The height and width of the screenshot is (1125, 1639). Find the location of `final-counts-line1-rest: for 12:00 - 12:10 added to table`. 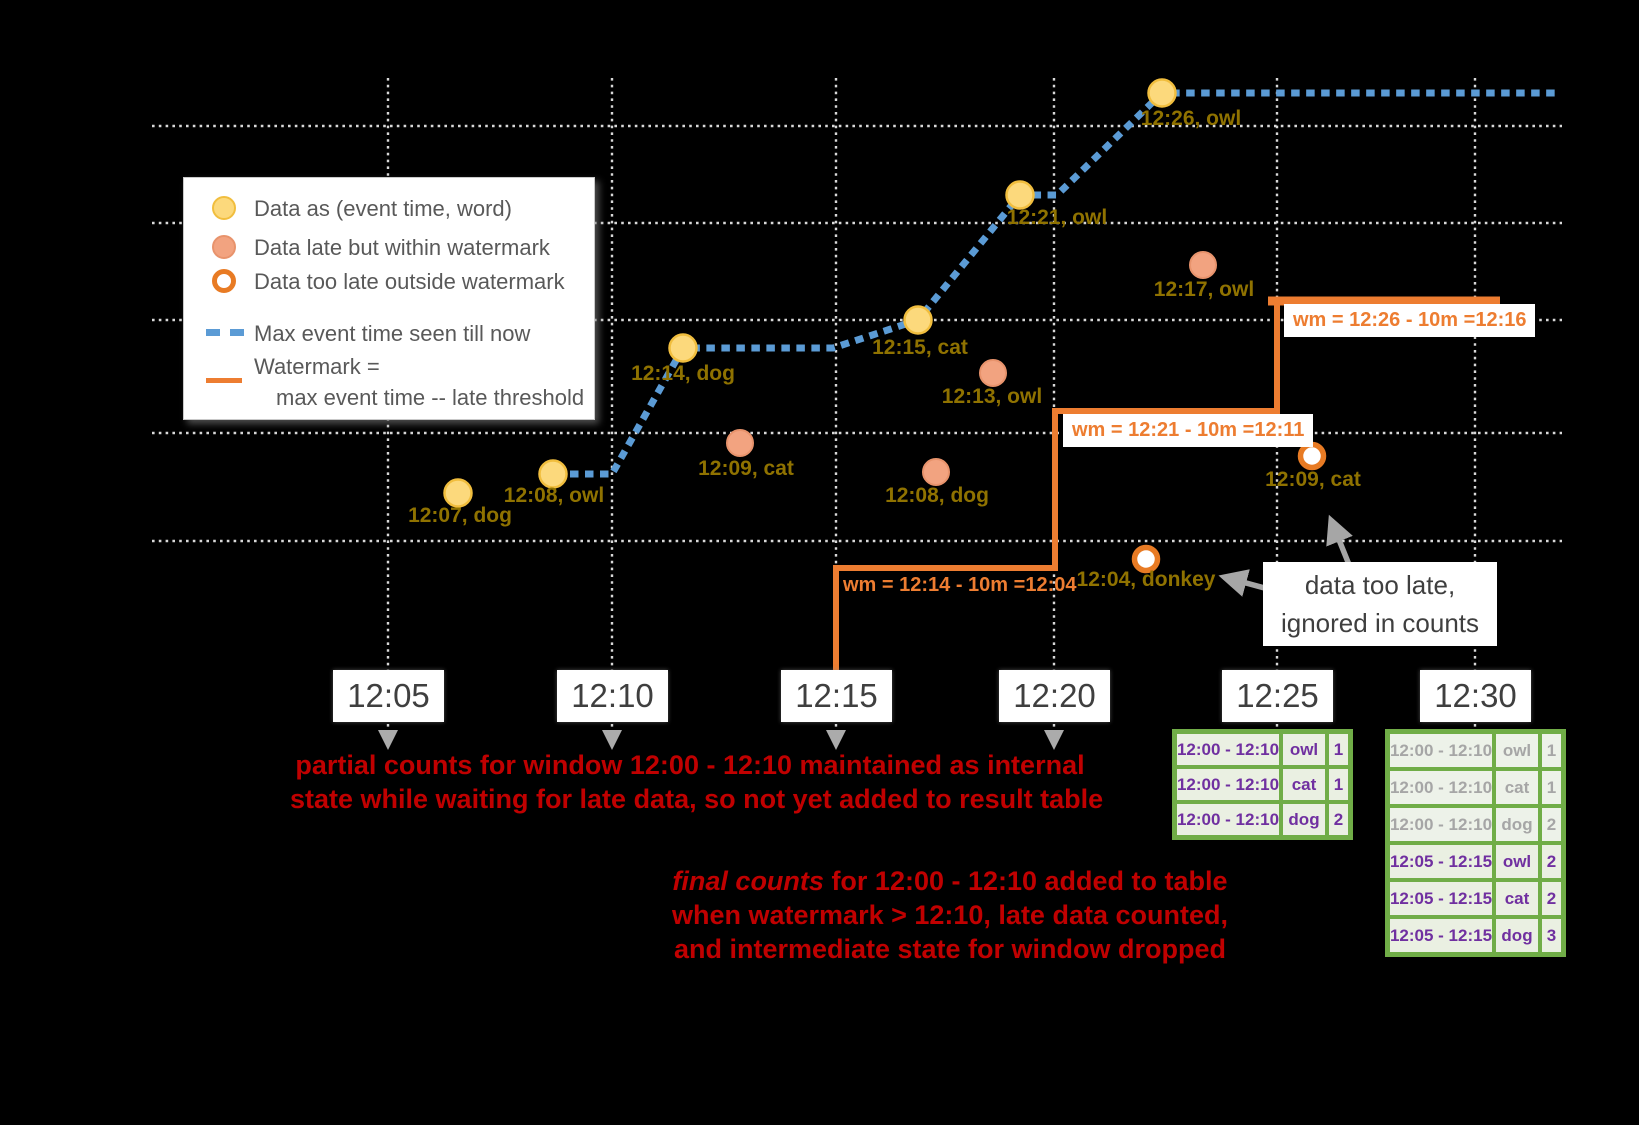

final-counts-line1-rest: for 12:00 - 12:10 added to table is located at coordinates (1025, 881).